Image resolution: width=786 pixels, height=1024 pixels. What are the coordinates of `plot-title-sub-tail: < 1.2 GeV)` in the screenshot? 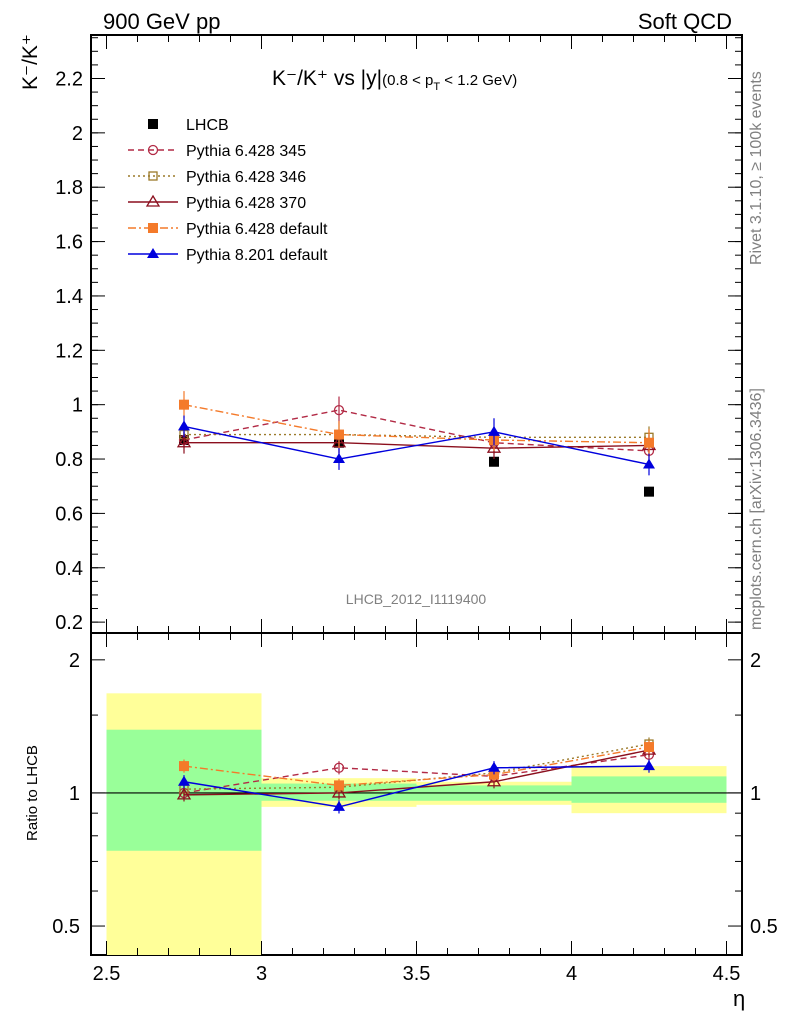 It's located at (478, 80).